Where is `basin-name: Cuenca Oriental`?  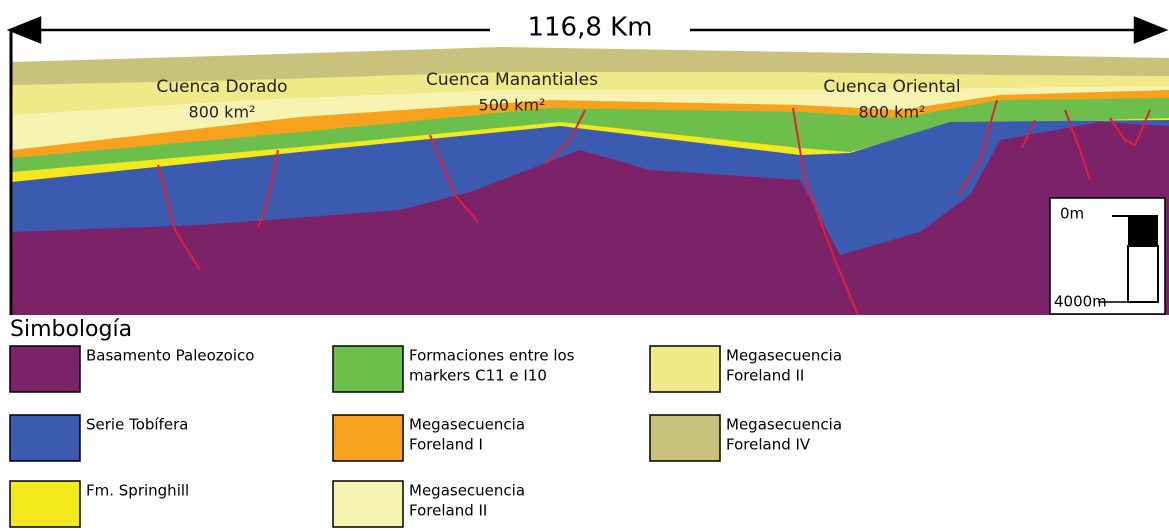 basin-name: Cuenca Oriental is located at coordinates (891, 87).